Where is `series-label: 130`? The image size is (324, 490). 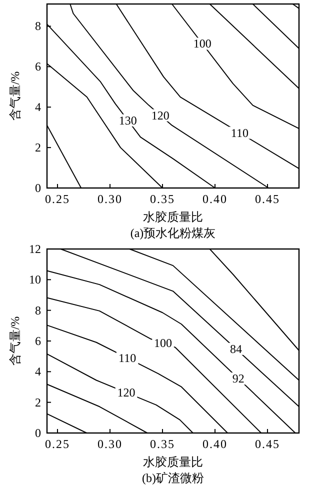
series-label: 130 is located at coordinates (127, 120).